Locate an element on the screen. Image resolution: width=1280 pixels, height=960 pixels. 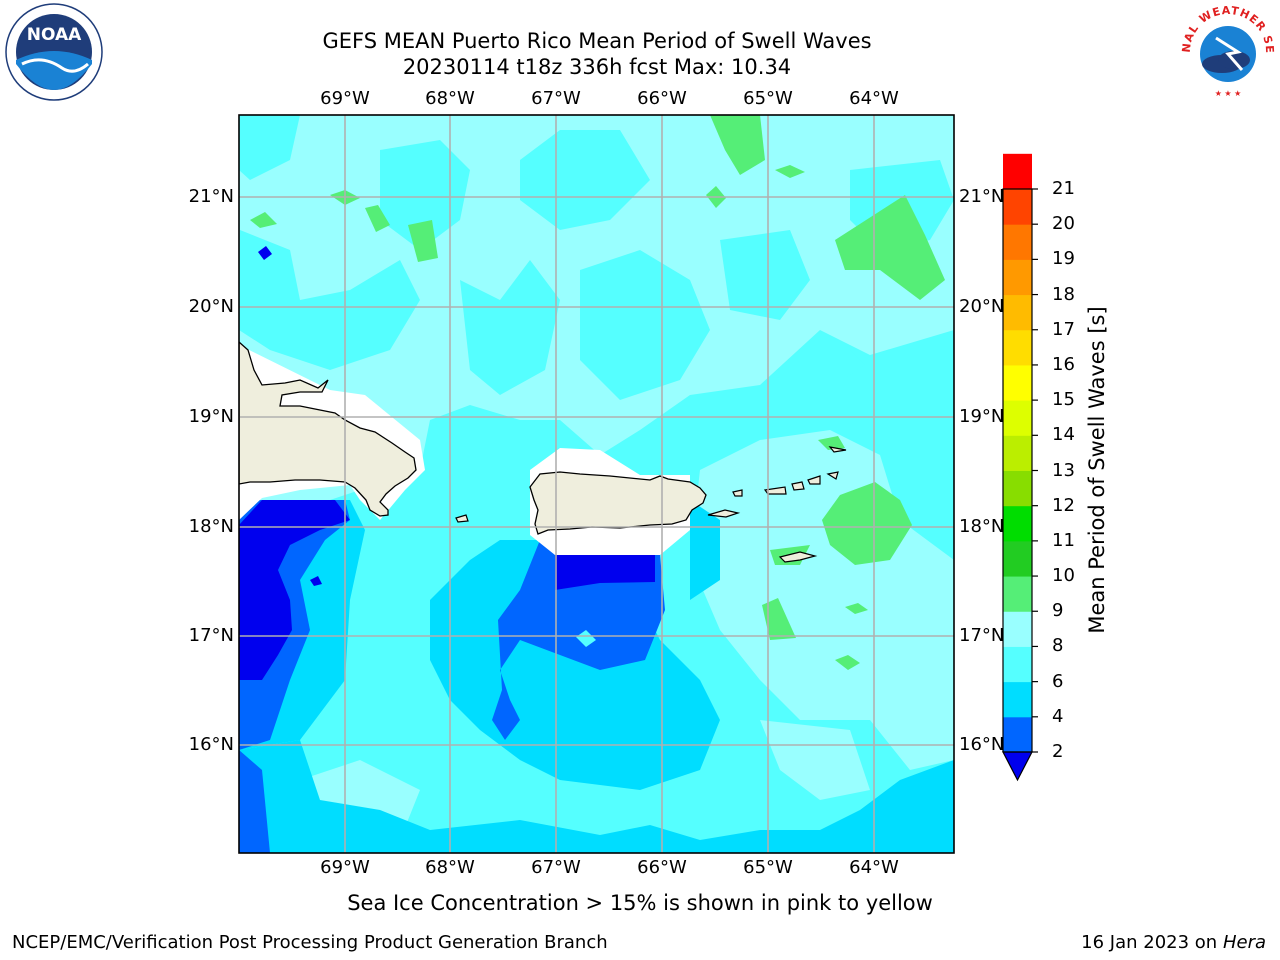
lon-label-bottom: 69°W is located at coordinates (345, 867).